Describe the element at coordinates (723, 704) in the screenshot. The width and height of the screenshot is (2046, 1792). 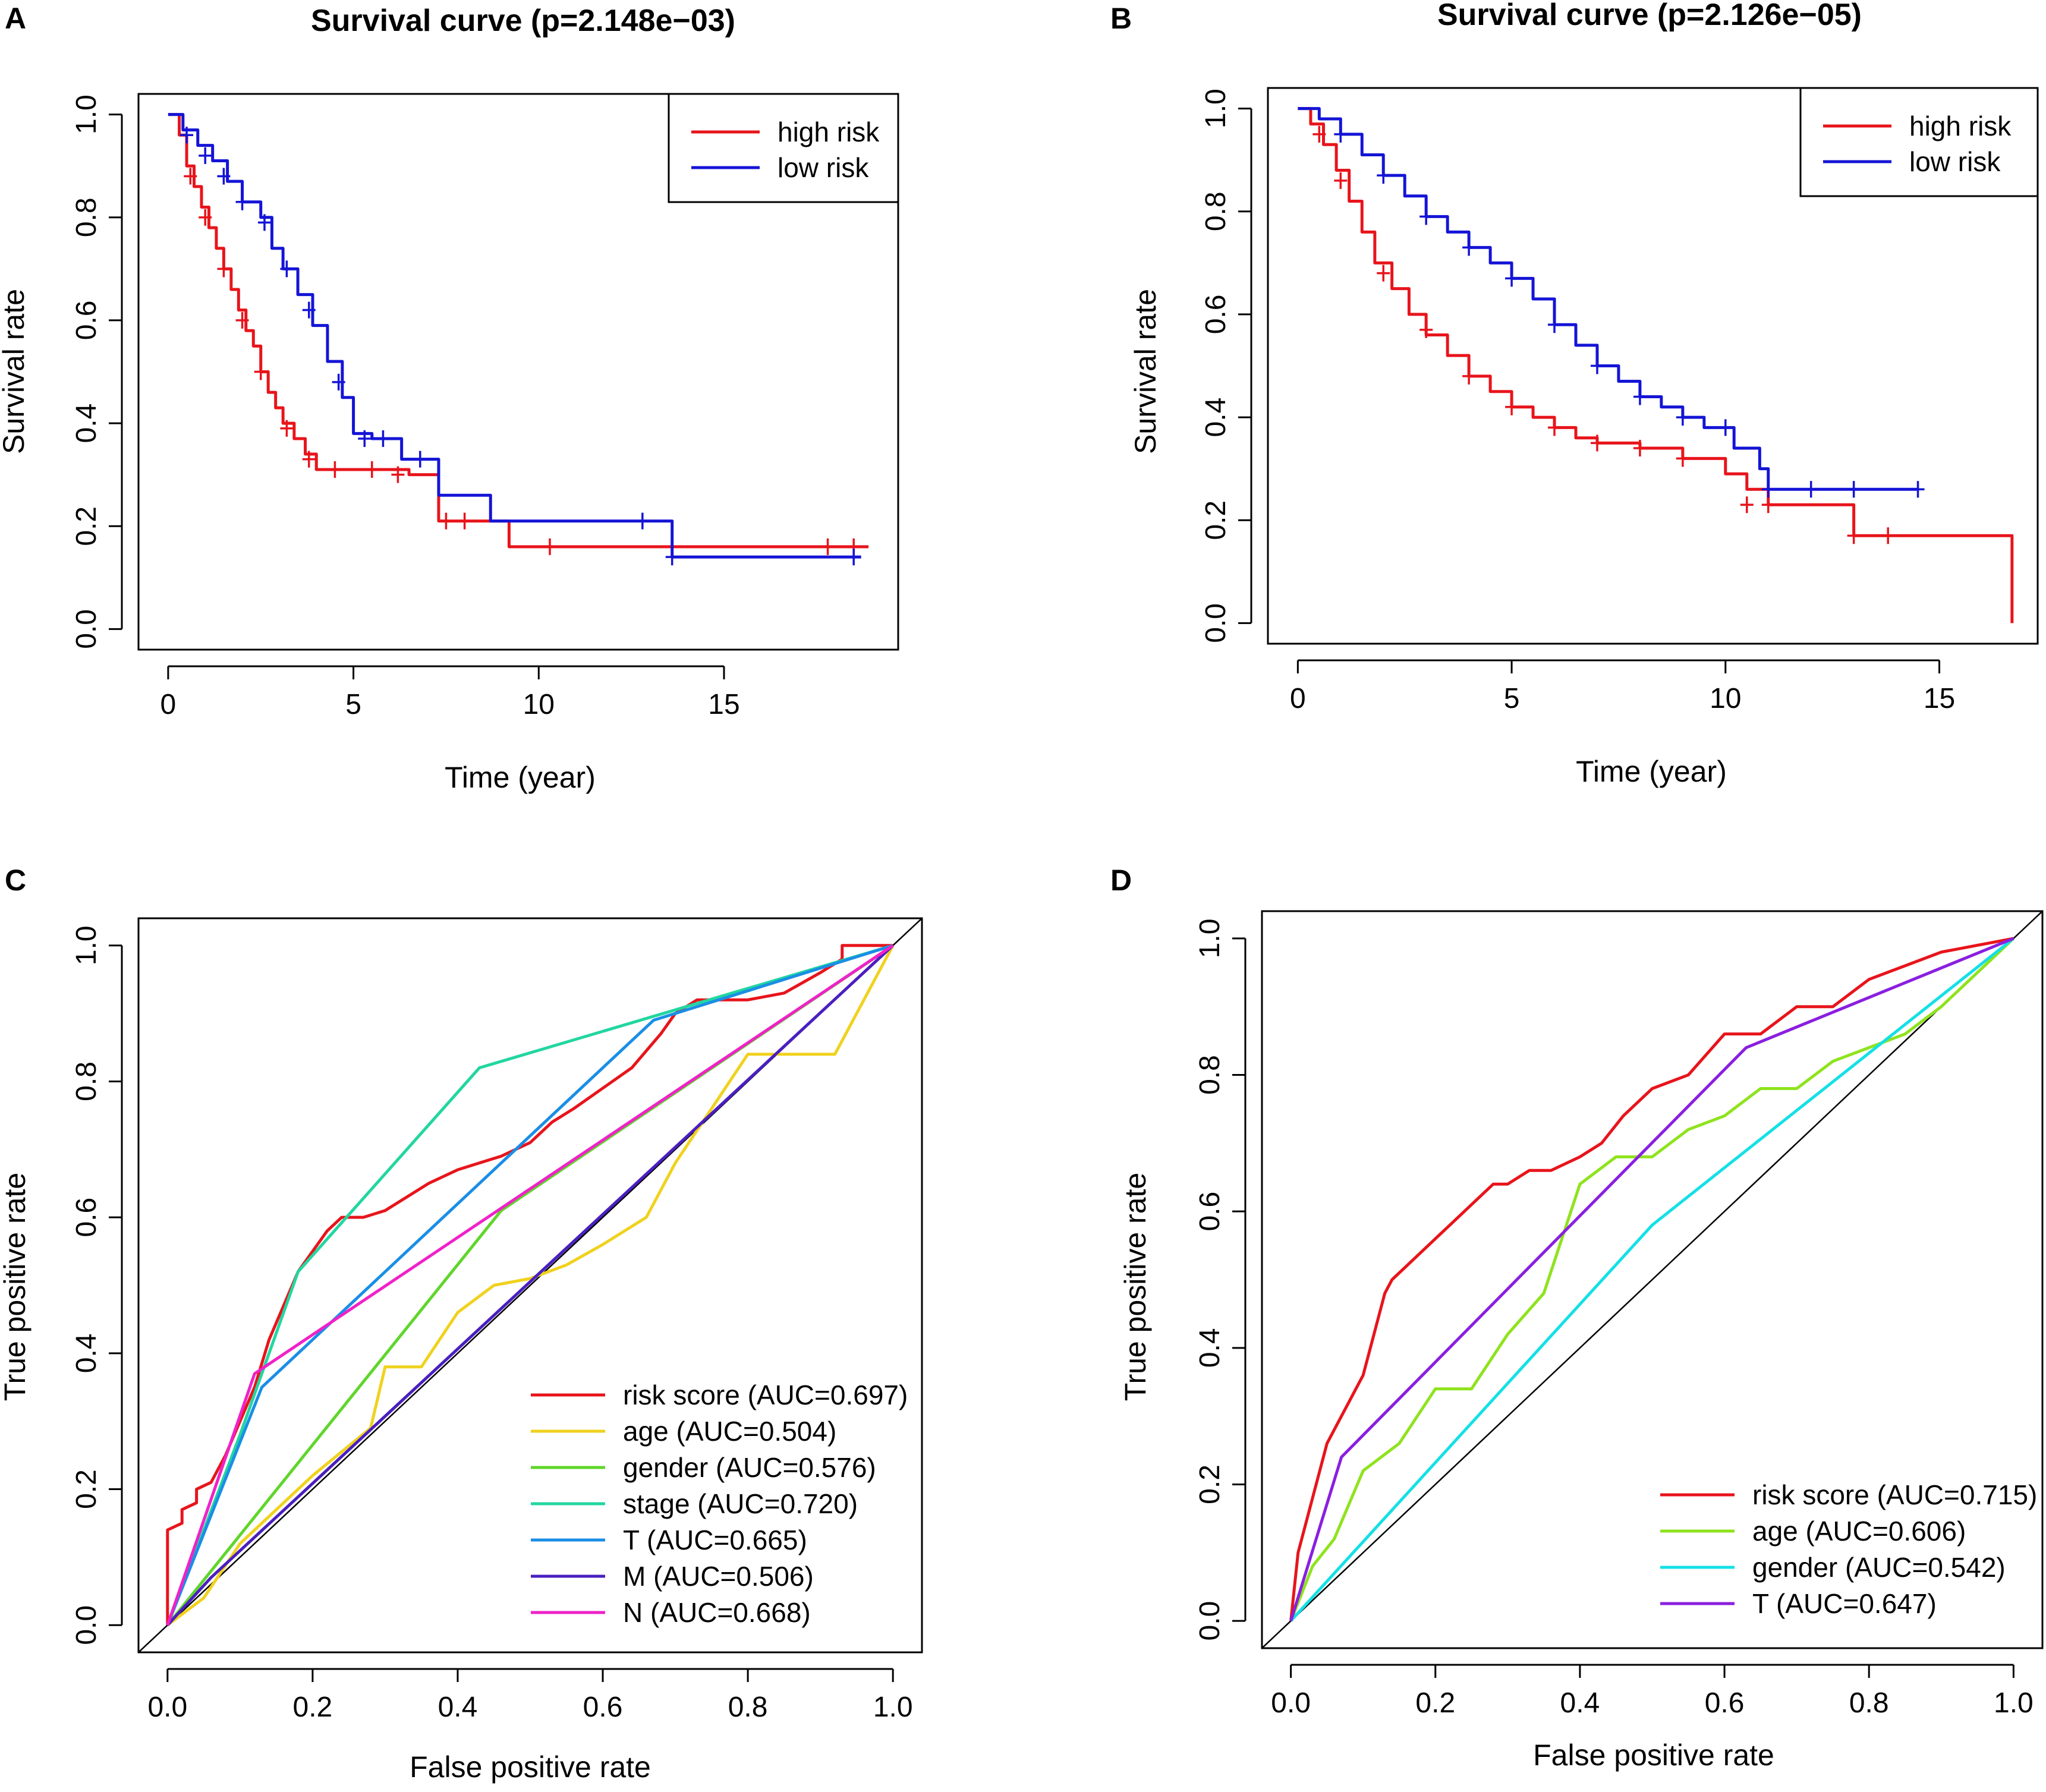
I see `x-tick-label-a: 15` at that location.